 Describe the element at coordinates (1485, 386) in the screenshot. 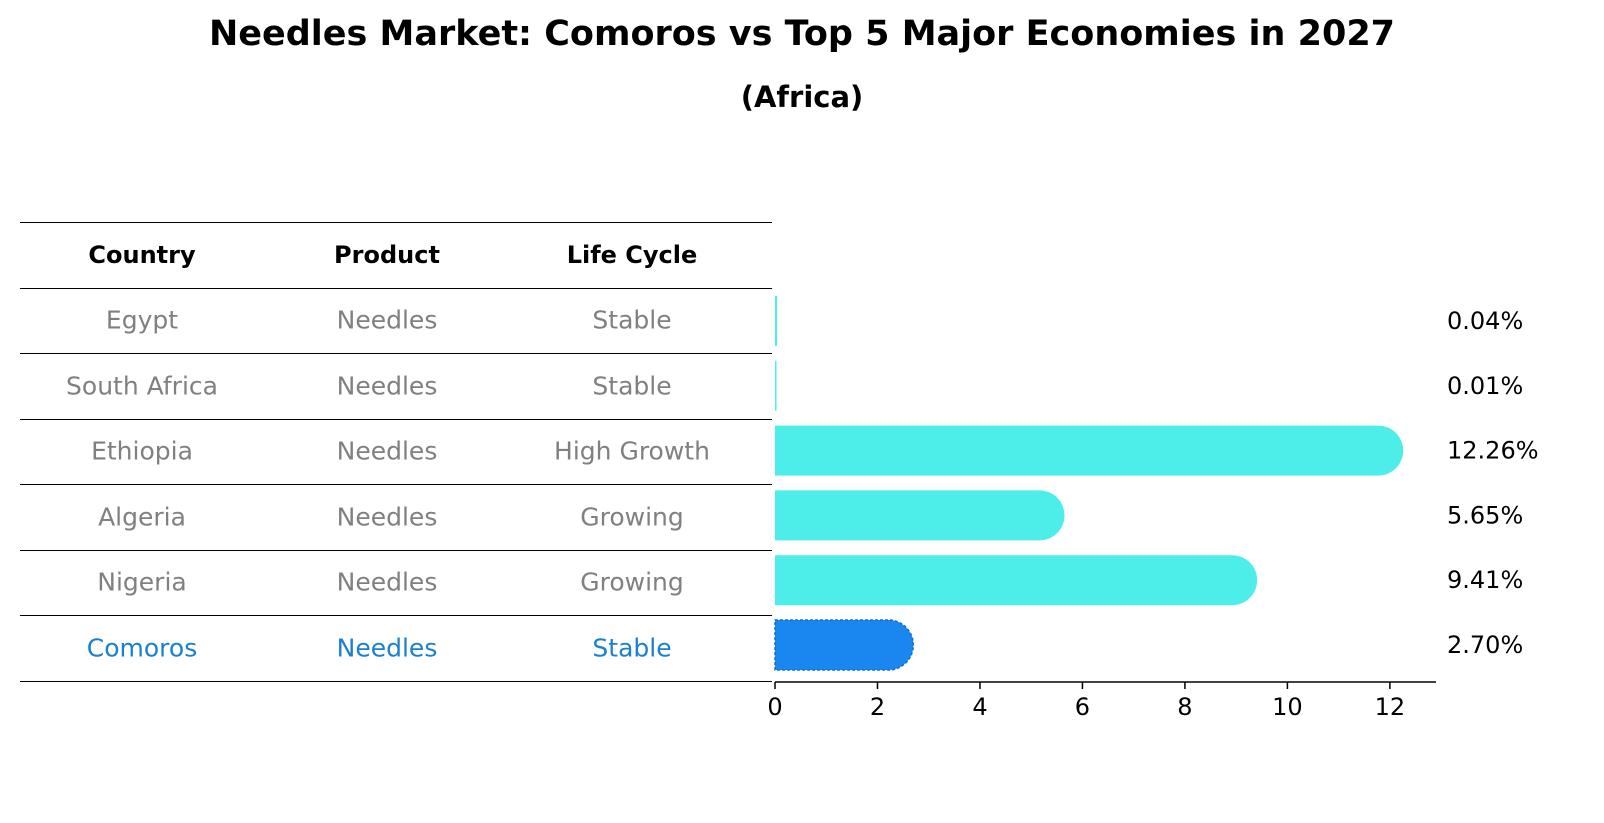

I see `value-label: 0.01%` at that location.